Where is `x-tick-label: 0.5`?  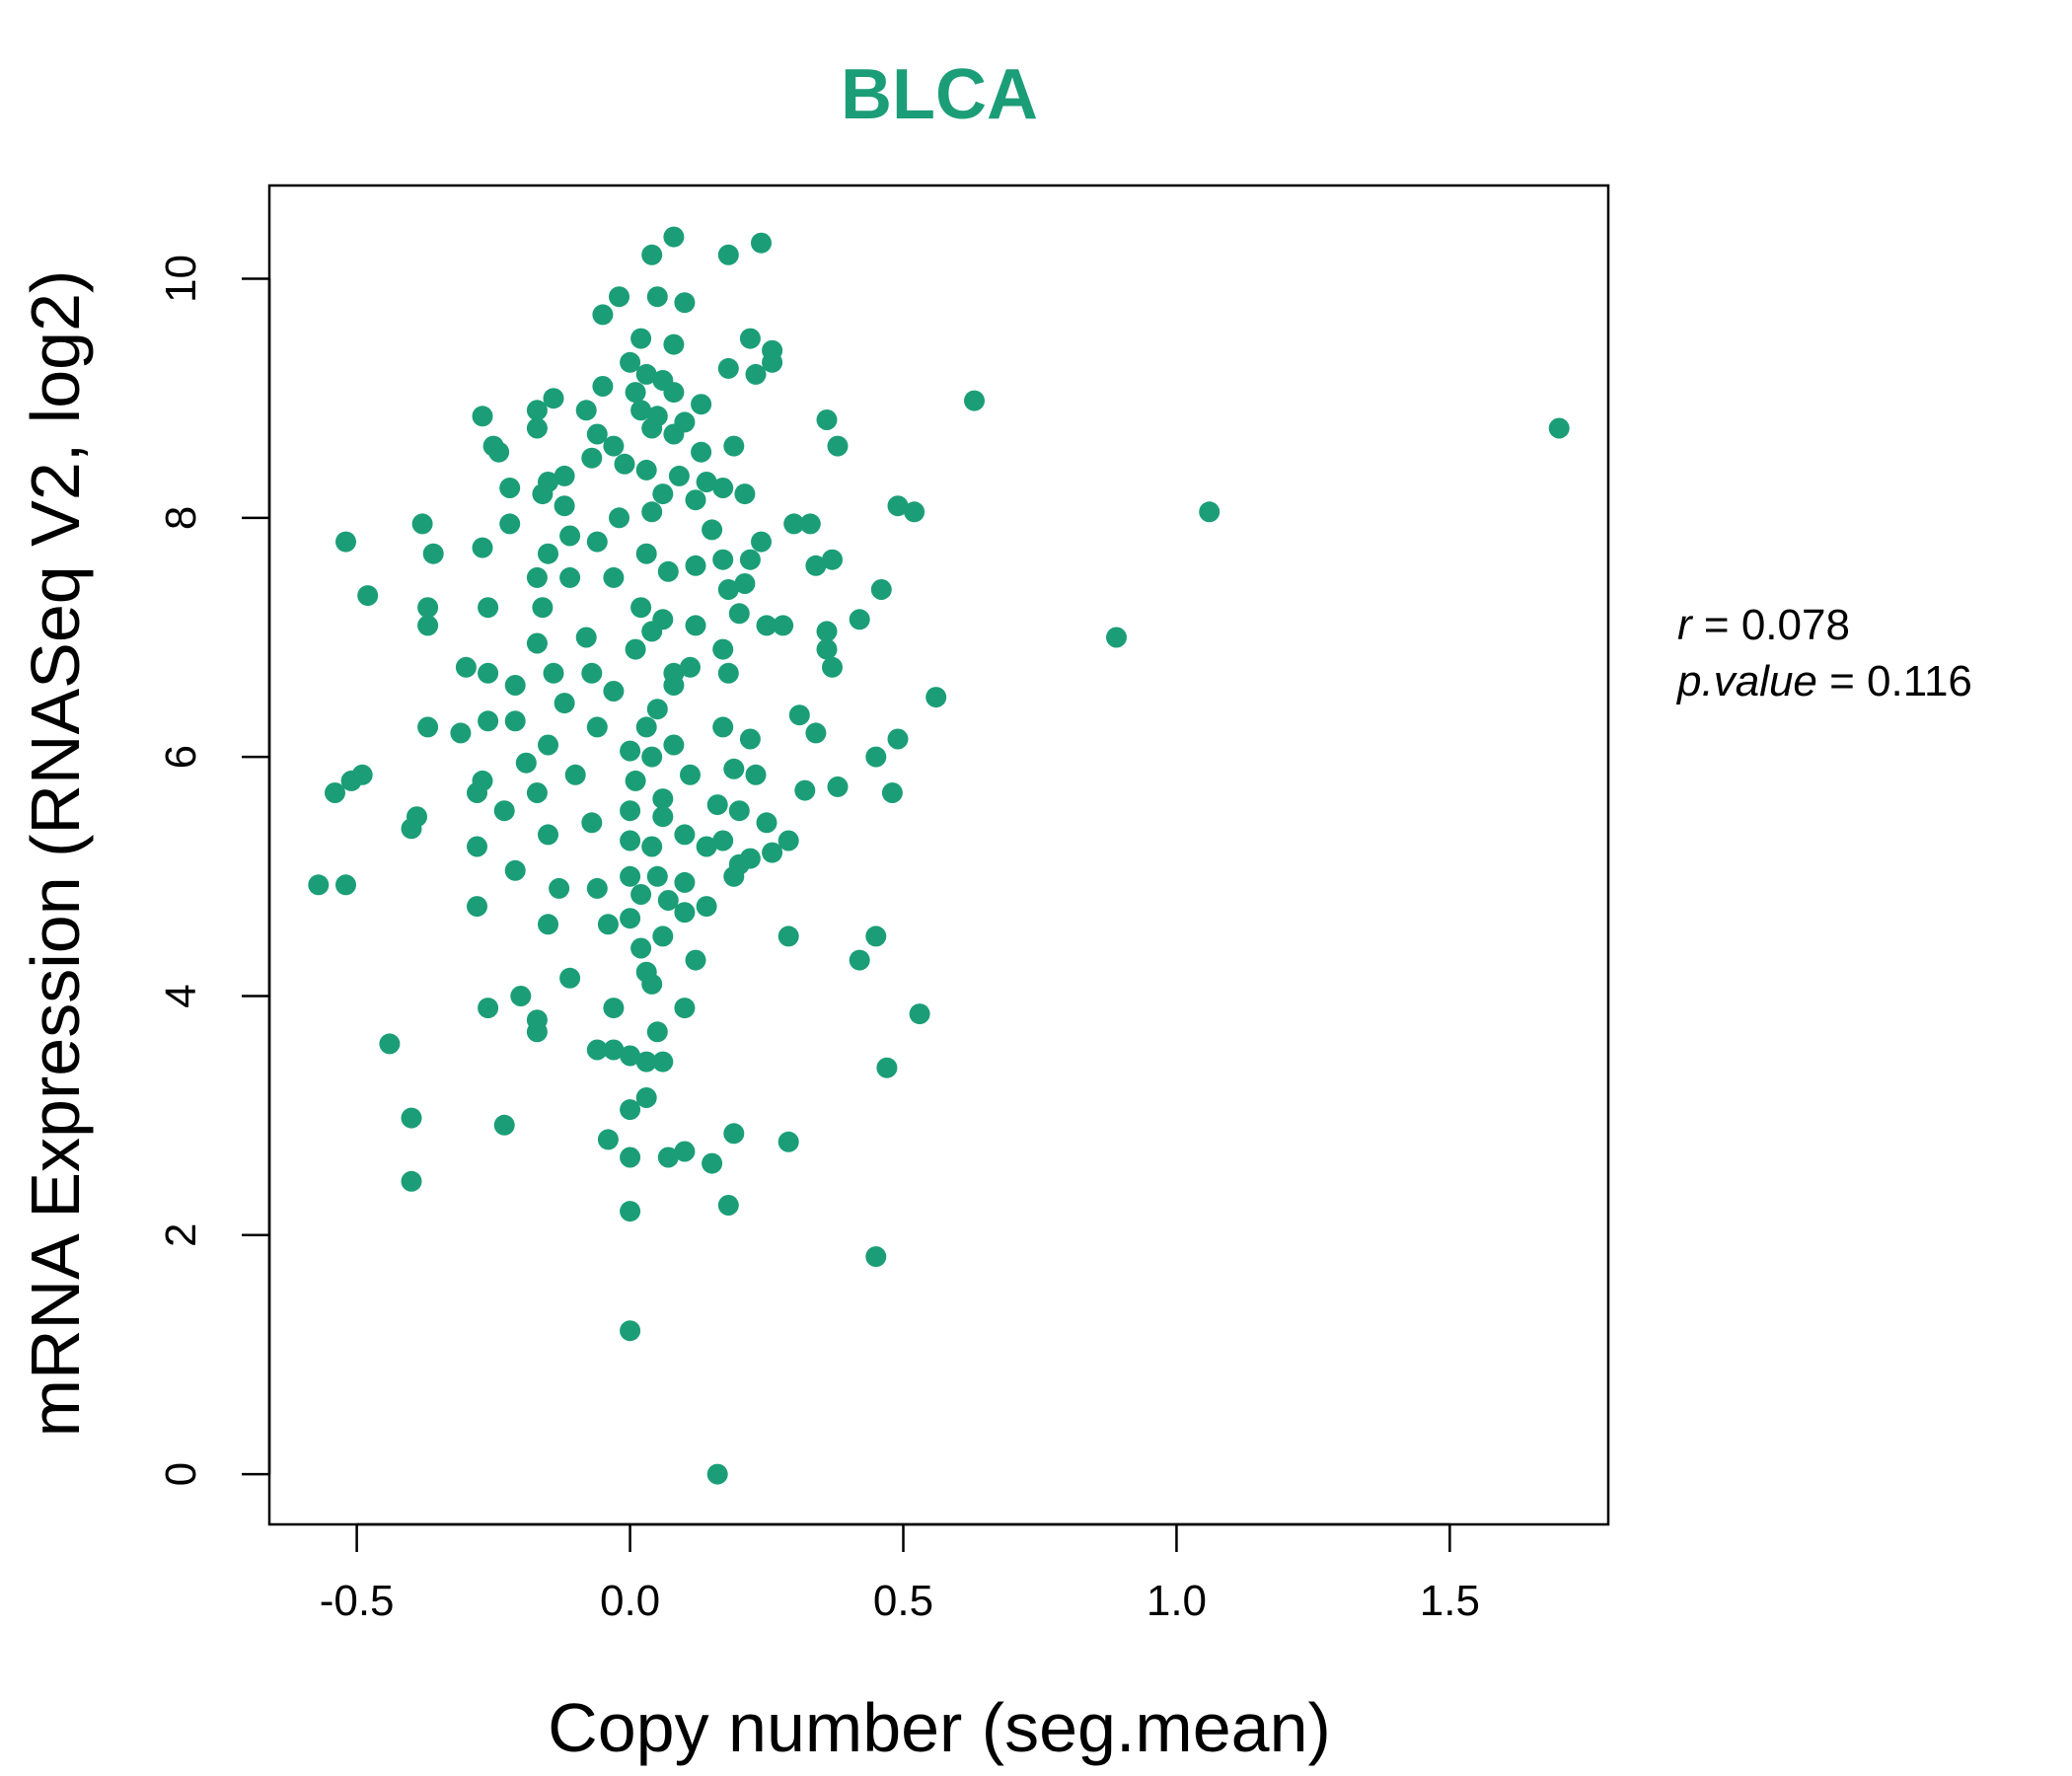
x-tick-label: 0.5 is located at coordinates (903, 1601).